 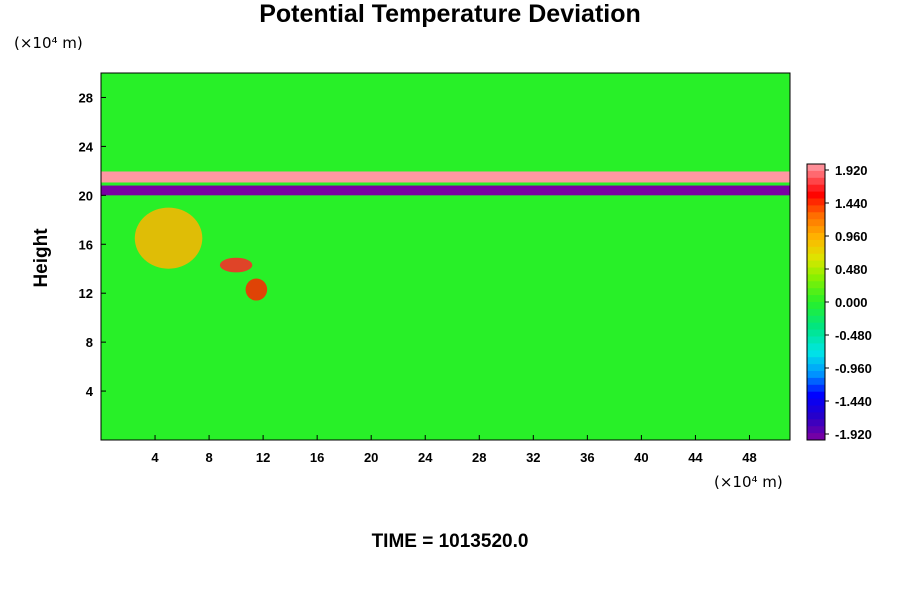 I want to click on y-tick: 4, so click(x=96, y=391).